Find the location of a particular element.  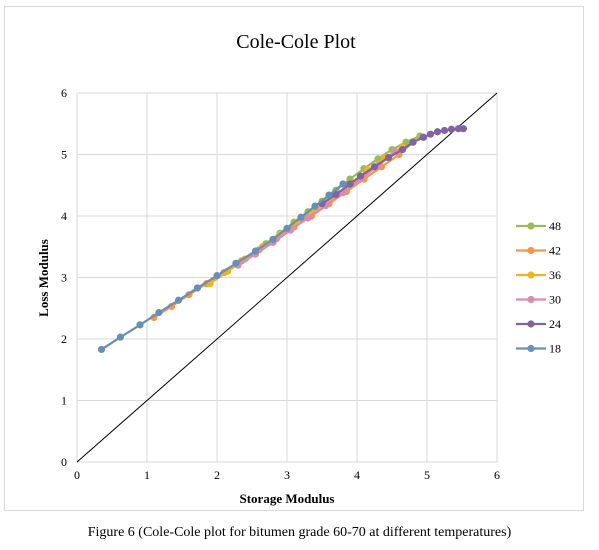

y-axis-title: Loss Modulus is located at coordinates (43, 278).